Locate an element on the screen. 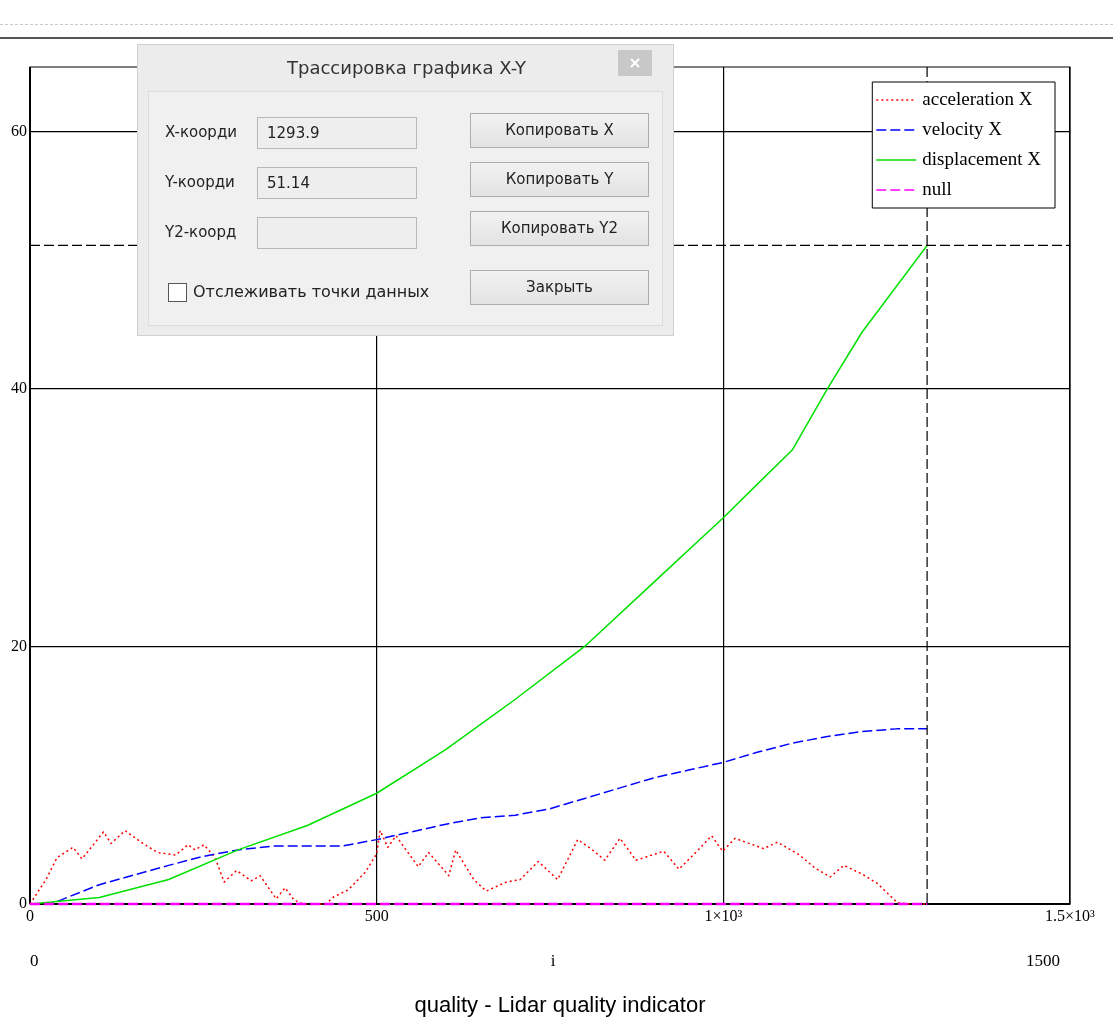 Image resolution: width=1113 pixels, height=1035 pixels. x-tick-label: 1×10³ is located at coordinates (723, 915).